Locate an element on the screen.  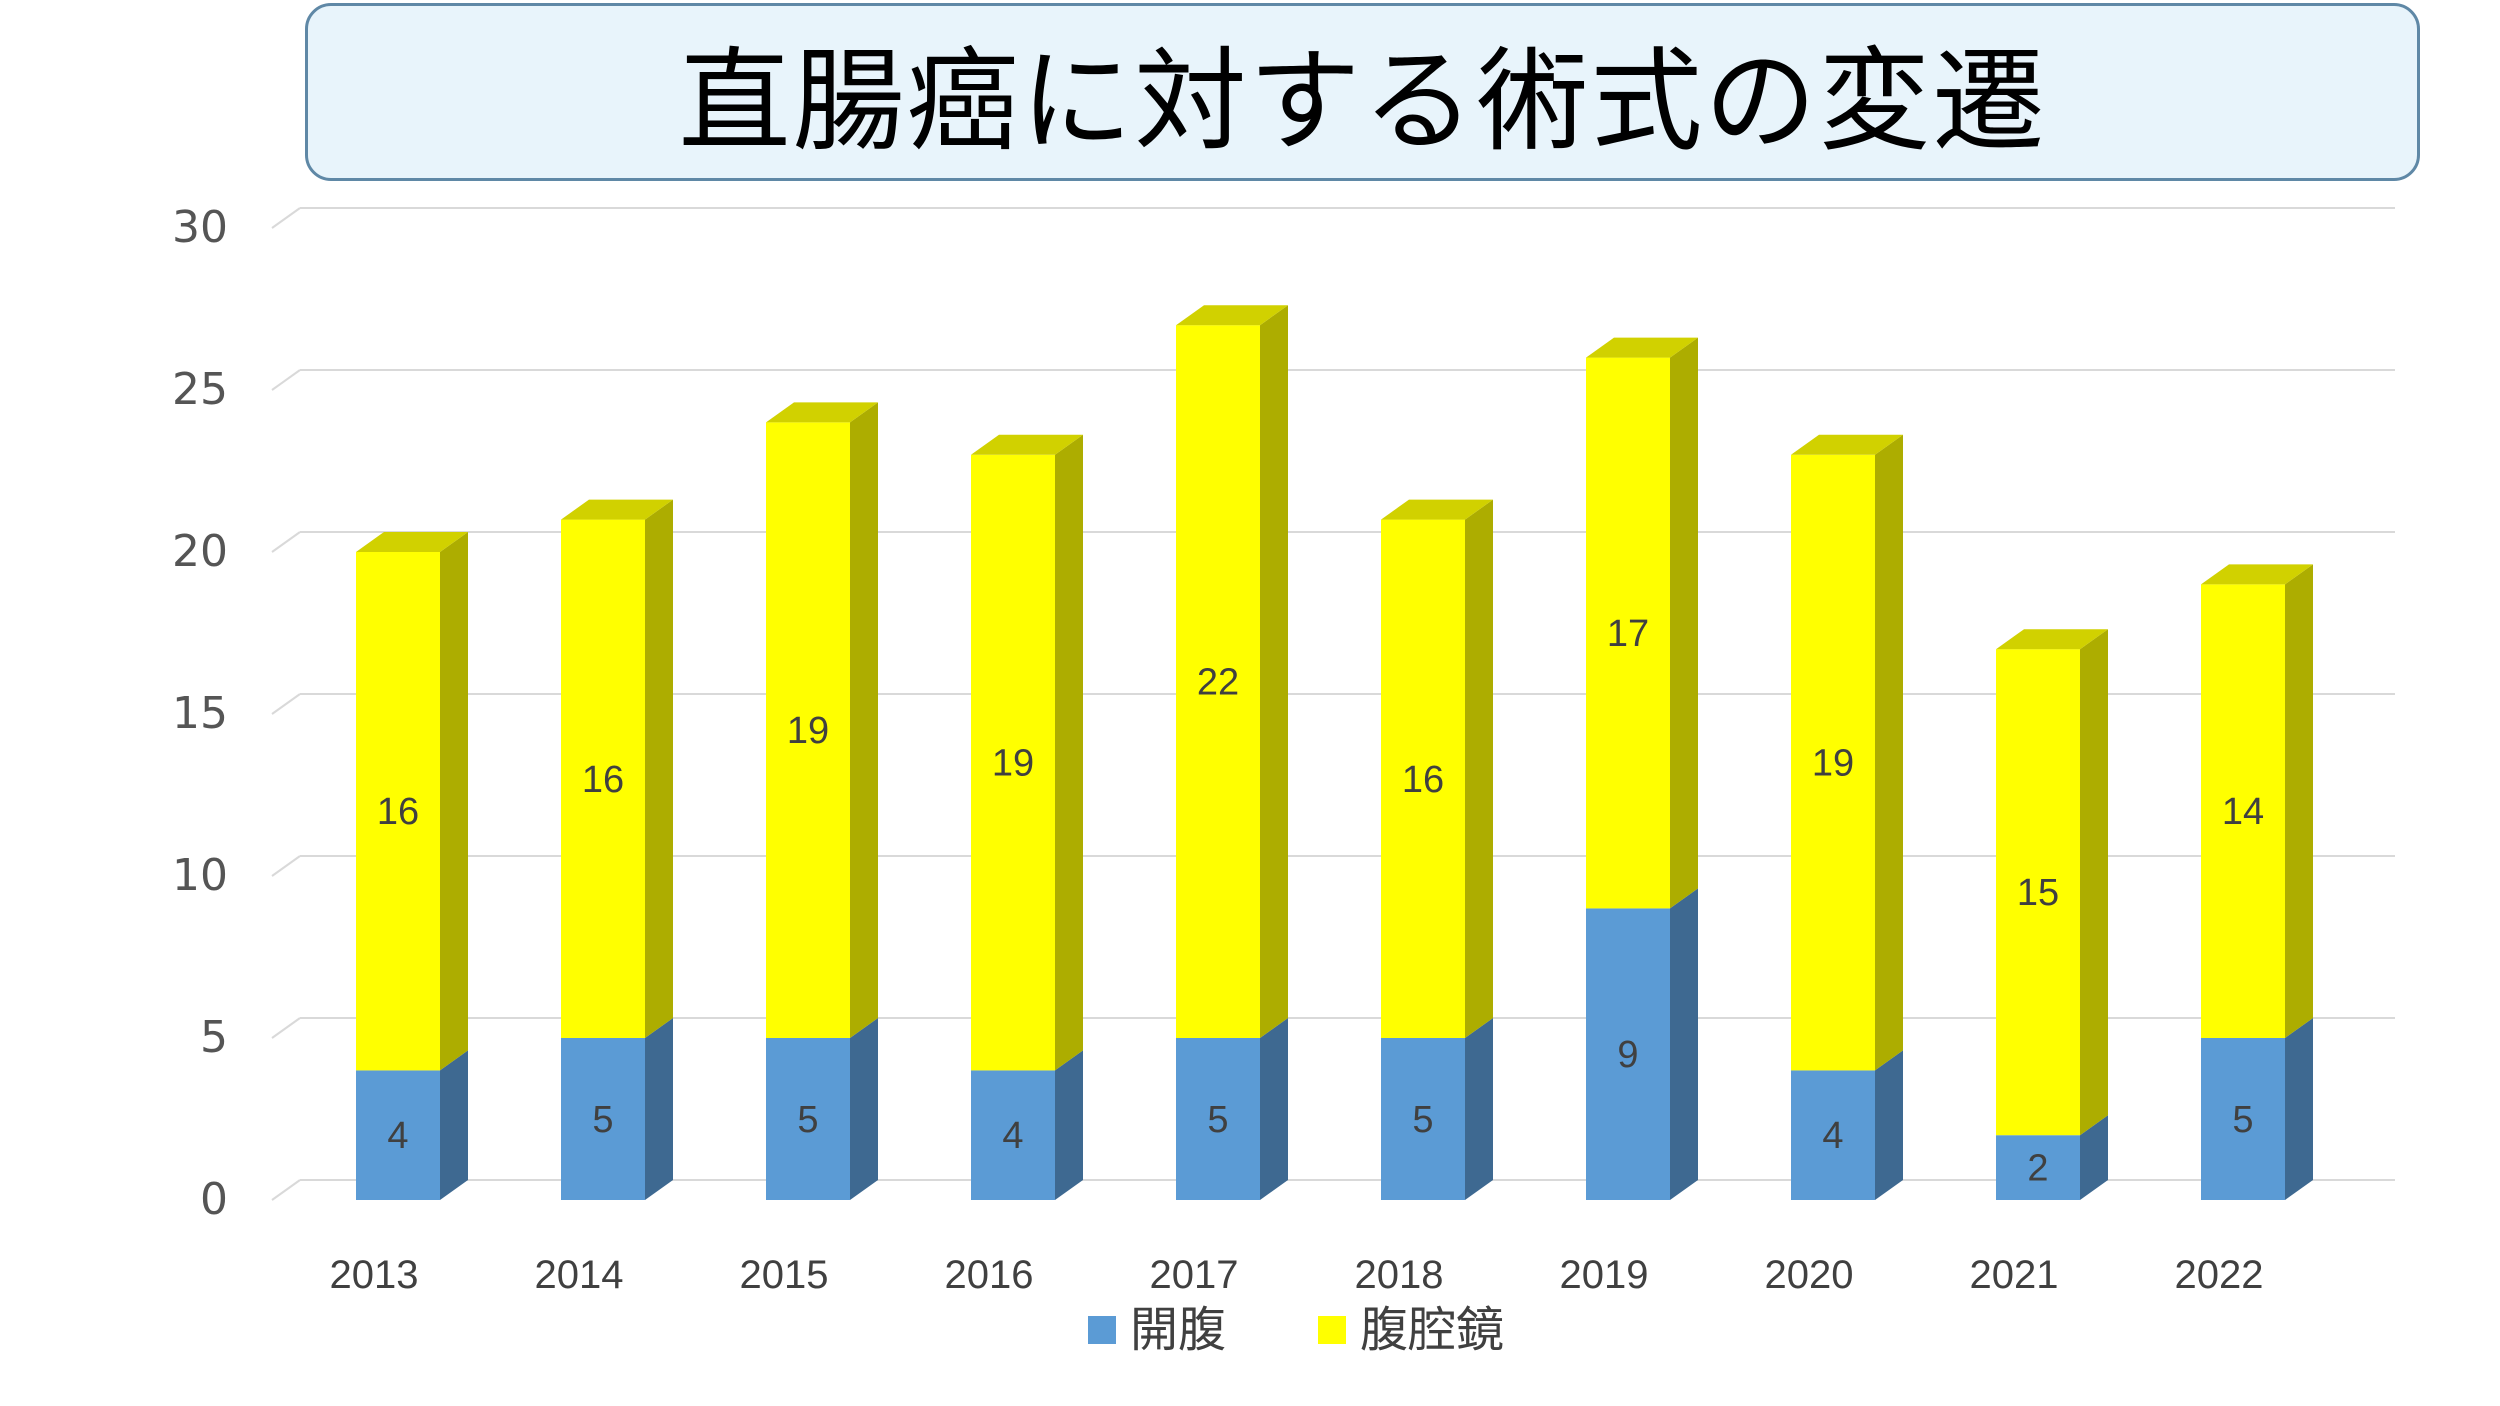
data-label: 9 is located at coordinates (1627, 1055).